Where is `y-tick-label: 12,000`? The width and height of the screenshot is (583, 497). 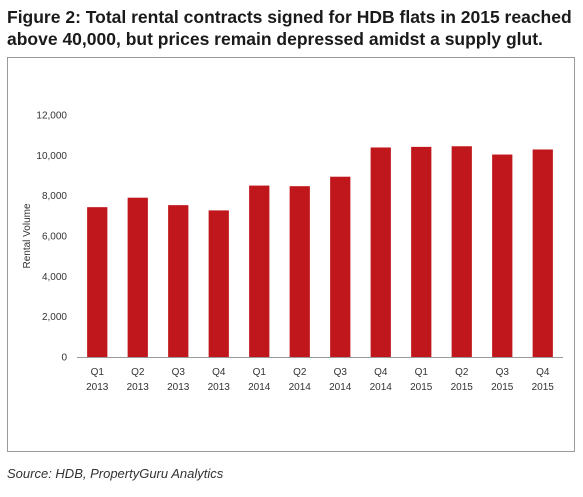
y-tick-label: 12,000 is located at coordinates (51, 116).